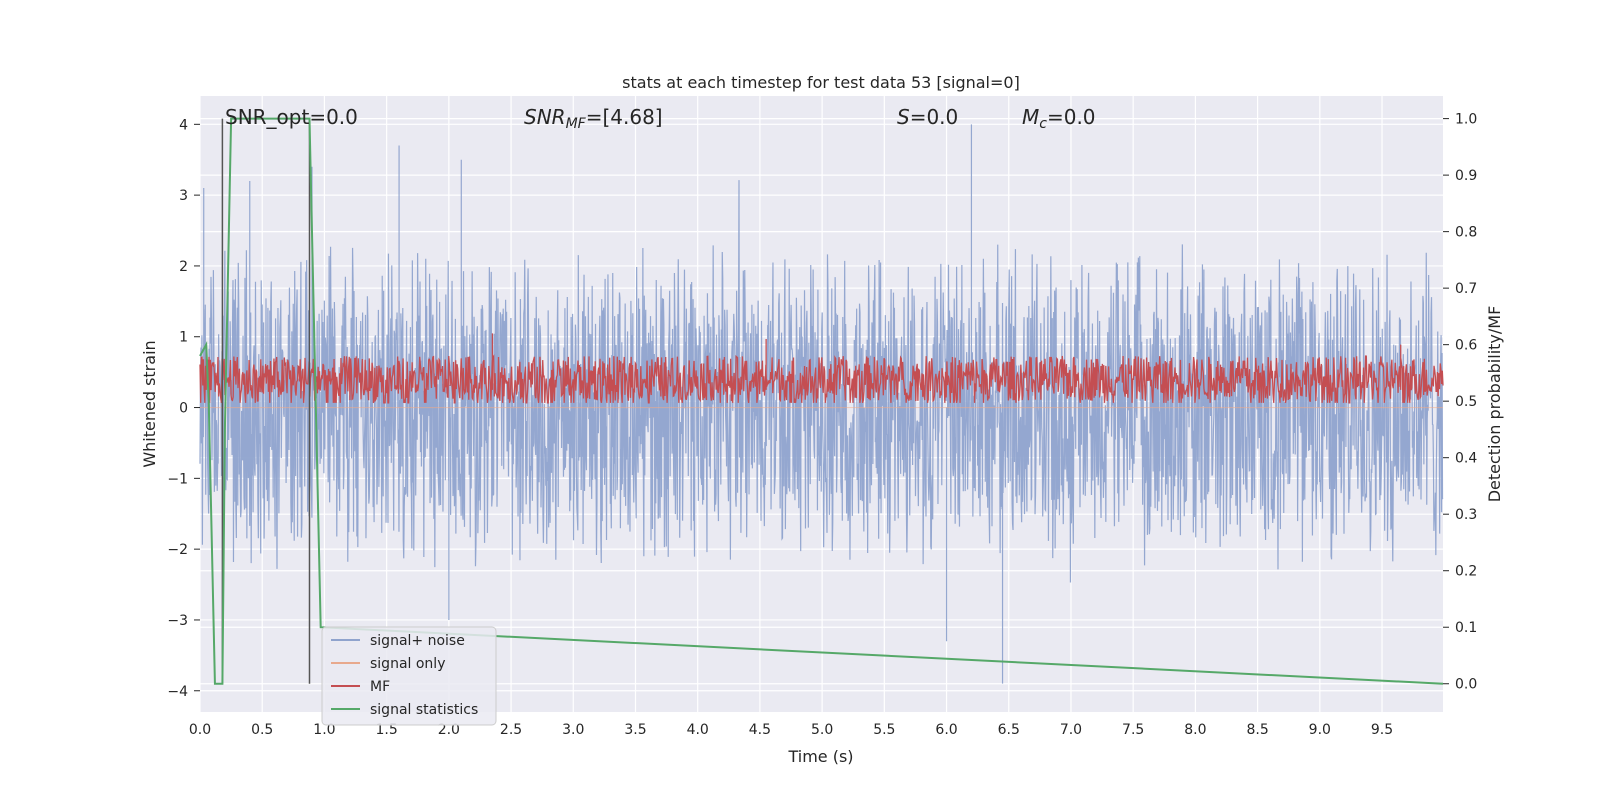 The image size is (1600, 800). What do you see at coordinates (449, 730) in the screenshot?
I see `x-tick-label: 2.0` at bounding box center [449, 730].